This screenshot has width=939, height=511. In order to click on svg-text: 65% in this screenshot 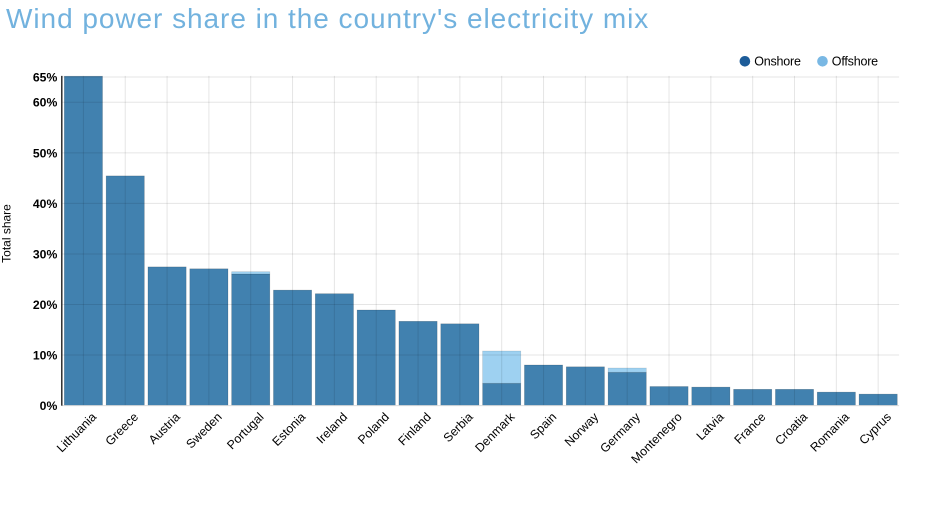, I will do `click(45, 77)`.